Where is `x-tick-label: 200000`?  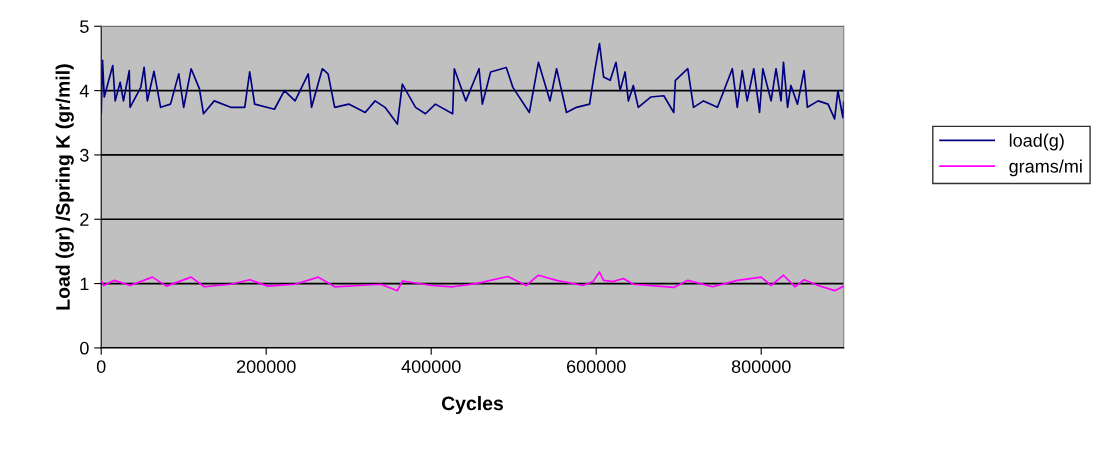 x-tick-label: 200000 is located at coordinates (266, 366).